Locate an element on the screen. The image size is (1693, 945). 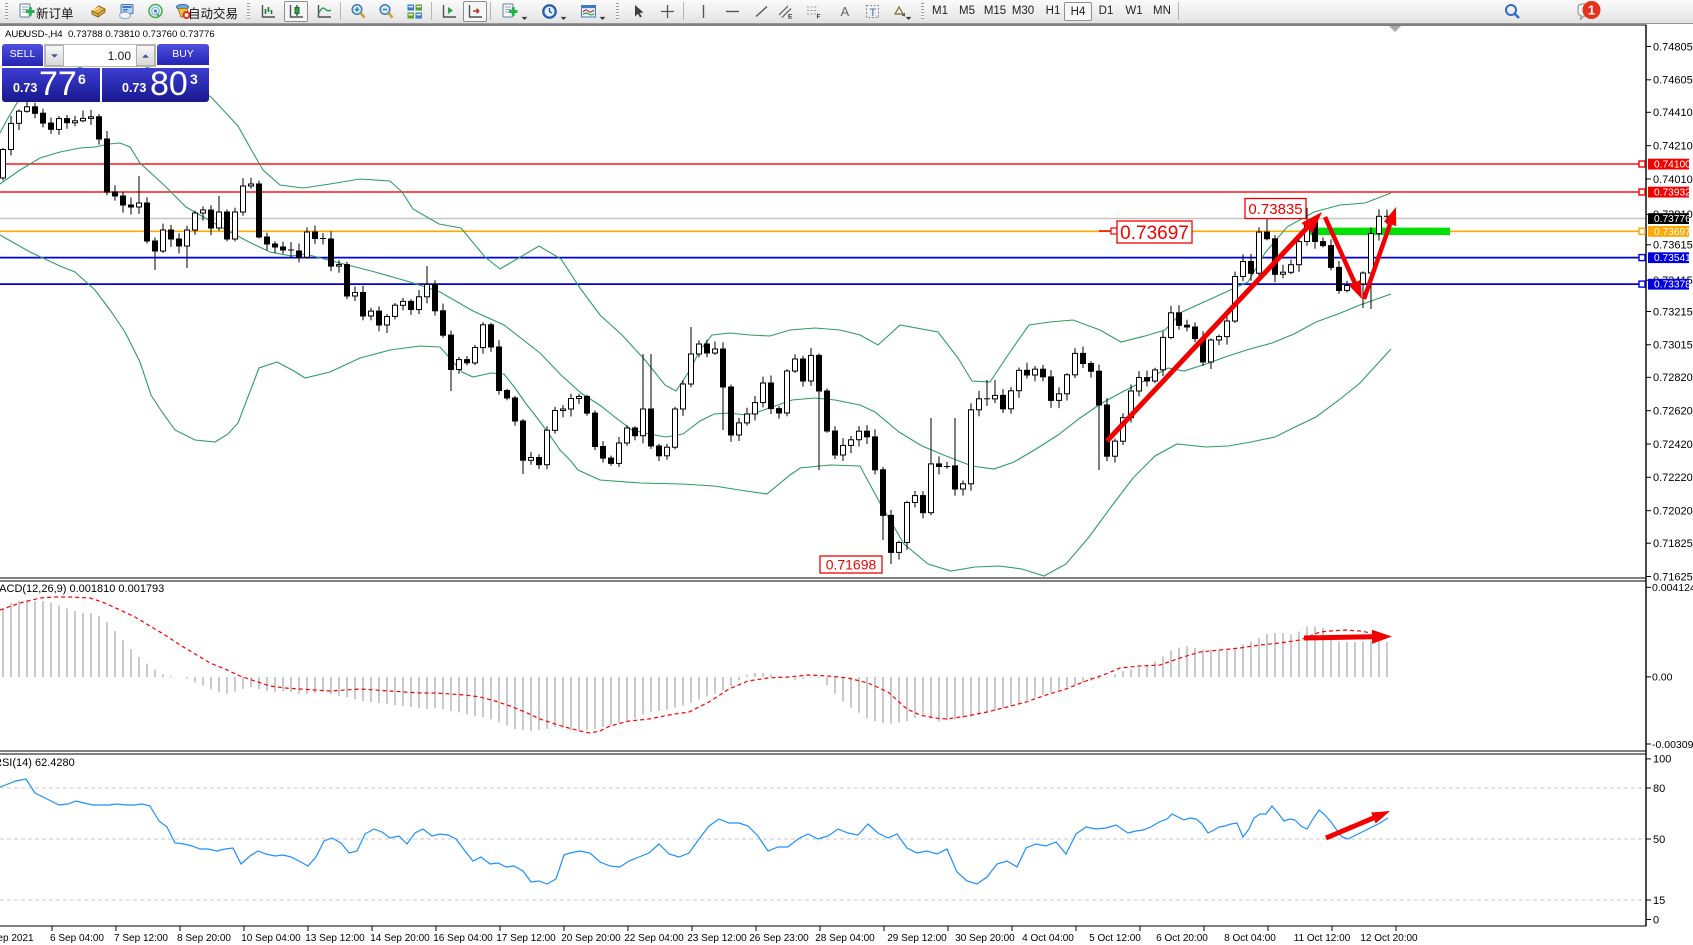
svg-text: E is located at coordinates (790, 17).